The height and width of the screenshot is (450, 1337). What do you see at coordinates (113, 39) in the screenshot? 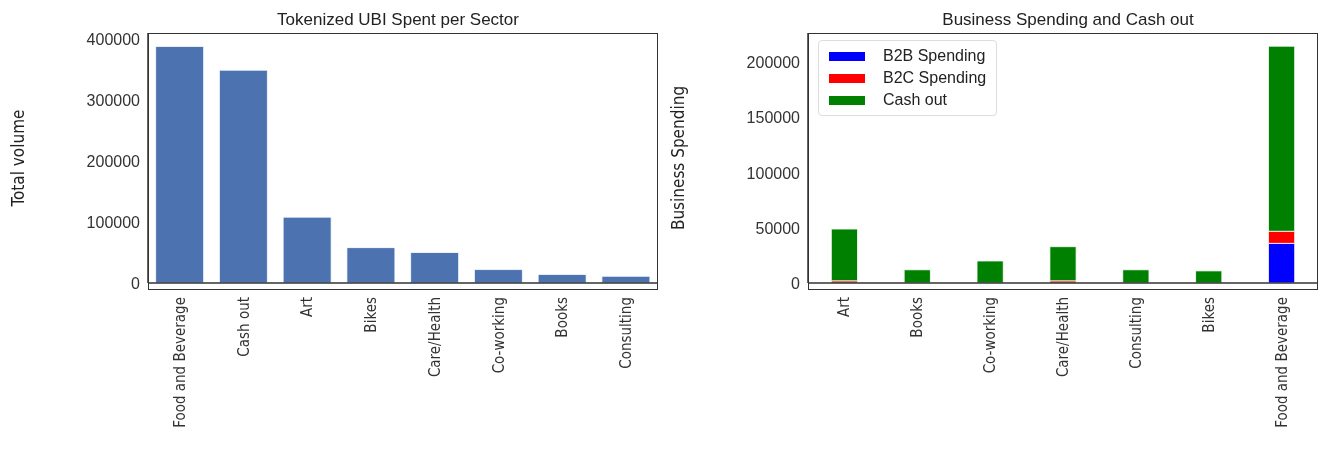
I see `y-tick-label: 400000` at bounding box center [113, 39].